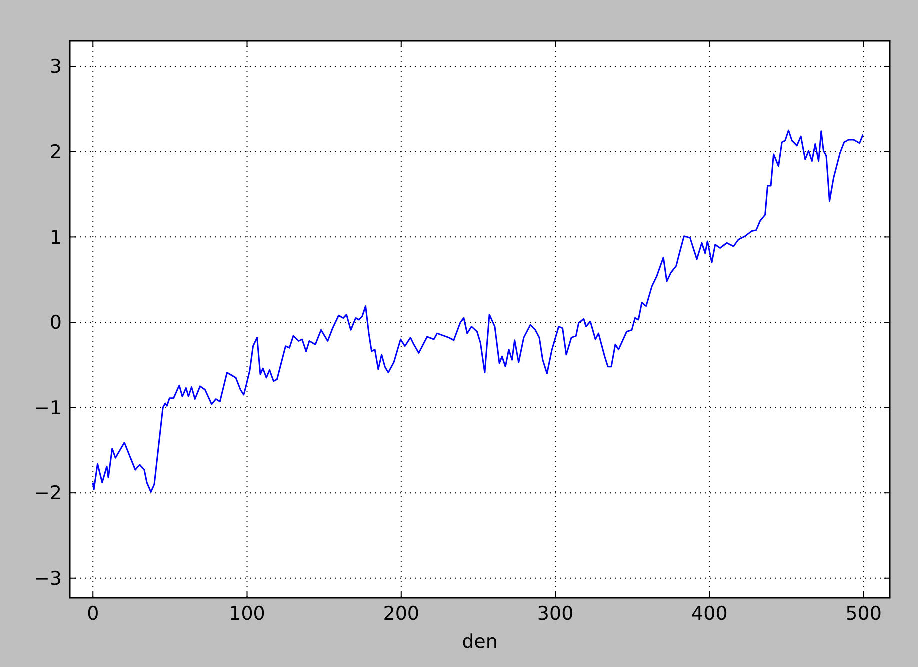  What do you see at coordinates (710, 614) in the screenshot?
I see `x-tick-label: 400` at bounding box center [710, 614].